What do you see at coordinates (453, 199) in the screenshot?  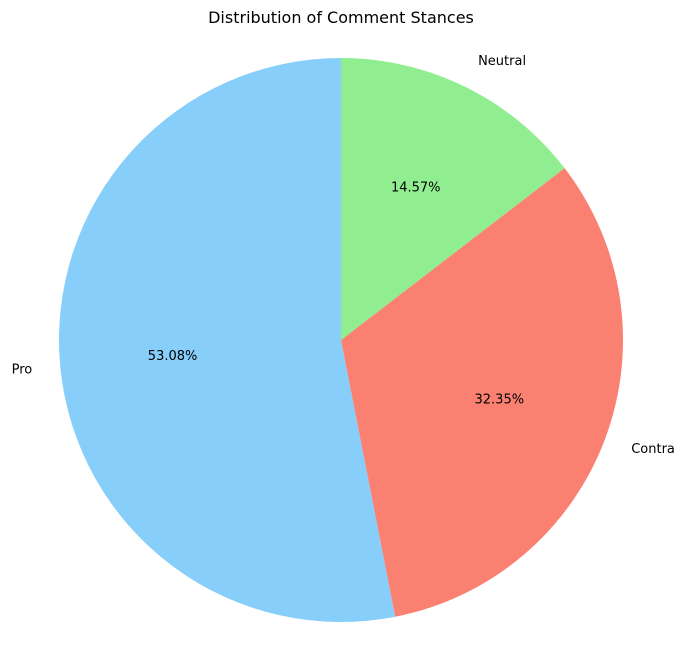 I see `pie-slice-neutral` at bounding box center [453, 199].